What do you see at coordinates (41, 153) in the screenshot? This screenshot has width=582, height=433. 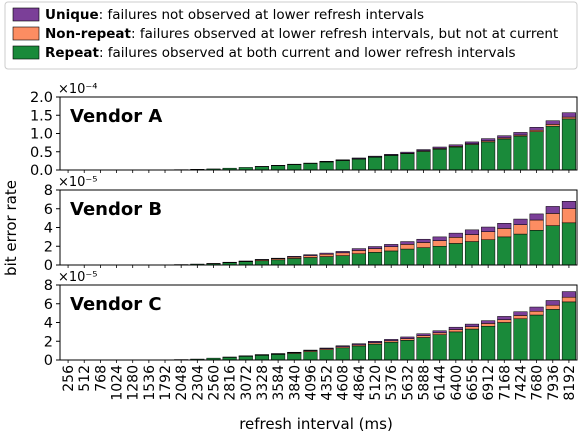 I see `y-tick-label: 0.5` at bounding box center [41, 153].